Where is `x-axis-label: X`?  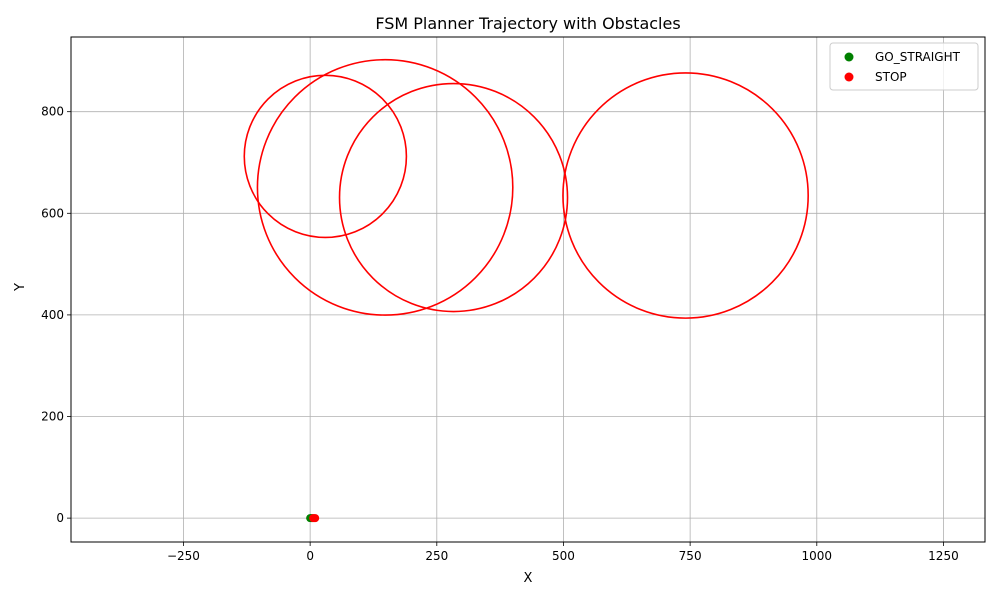
x-axis-label: X is located at coordinates (528, 578).